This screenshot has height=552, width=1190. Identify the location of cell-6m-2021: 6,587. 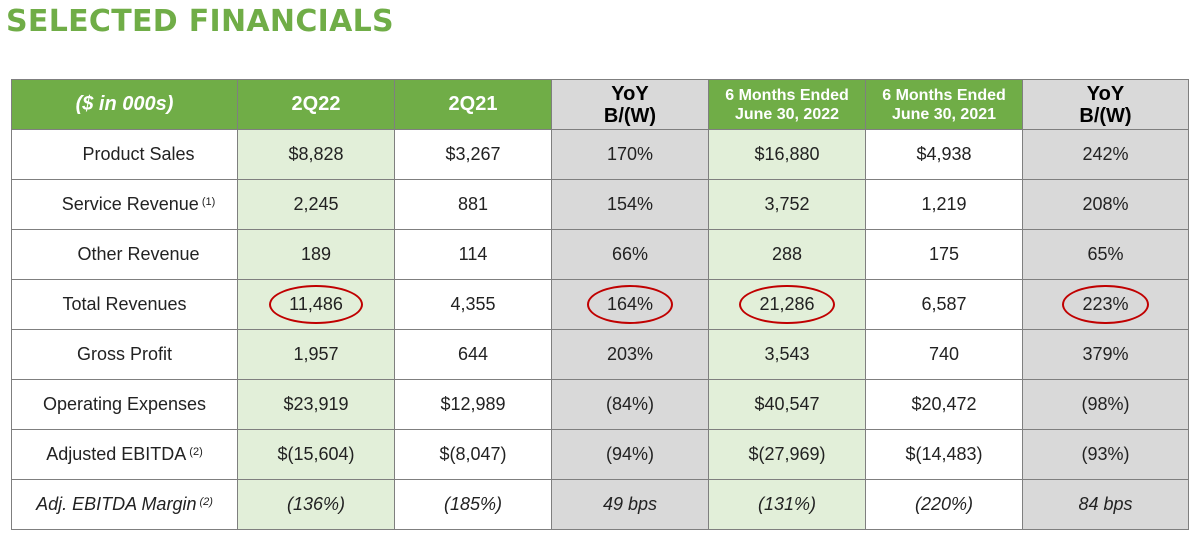
(944, 304).